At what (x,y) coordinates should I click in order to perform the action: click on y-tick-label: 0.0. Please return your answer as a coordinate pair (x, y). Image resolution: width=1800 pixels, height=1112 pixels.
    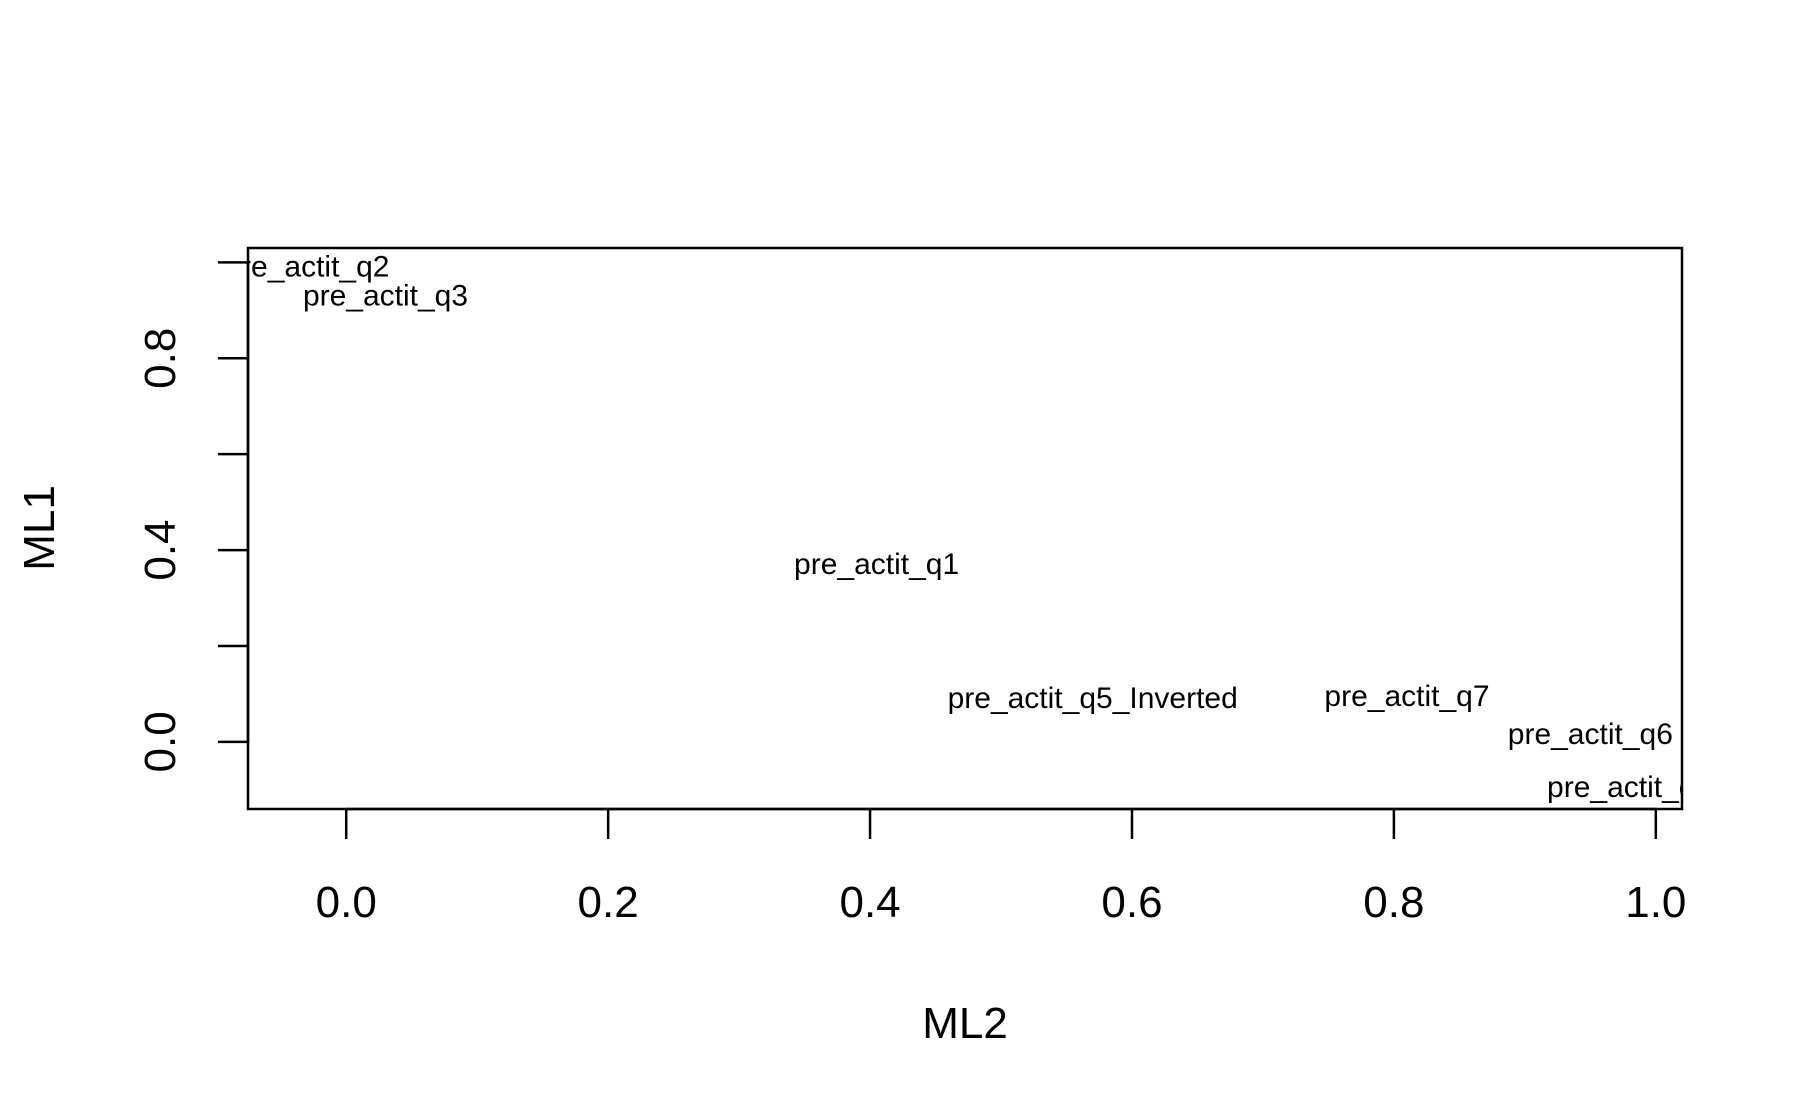
    Looking at the image, I should click on (160, 741).